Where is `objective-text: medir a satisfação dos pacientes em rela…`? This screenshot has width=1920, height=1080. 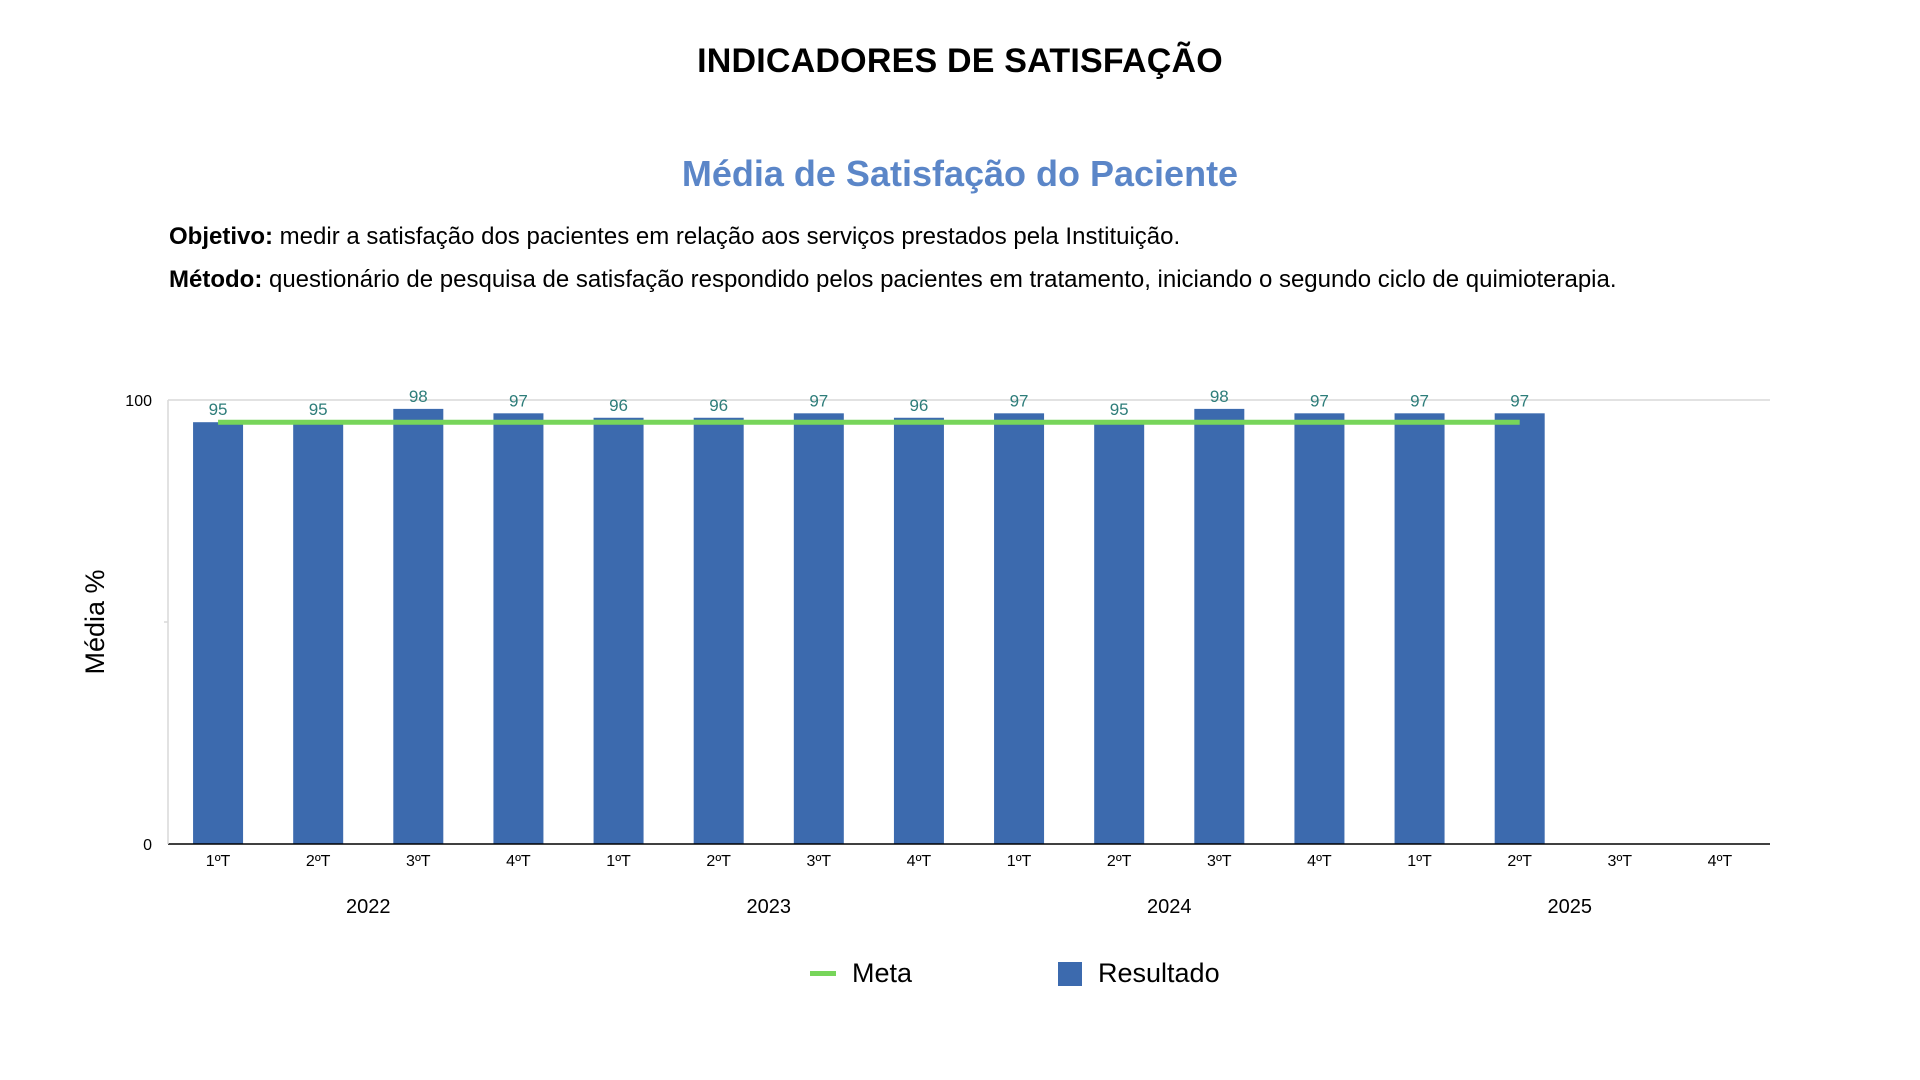
objective-text: medir a satisfação dos pacientes em rela… is located at coordinates (727, 236).